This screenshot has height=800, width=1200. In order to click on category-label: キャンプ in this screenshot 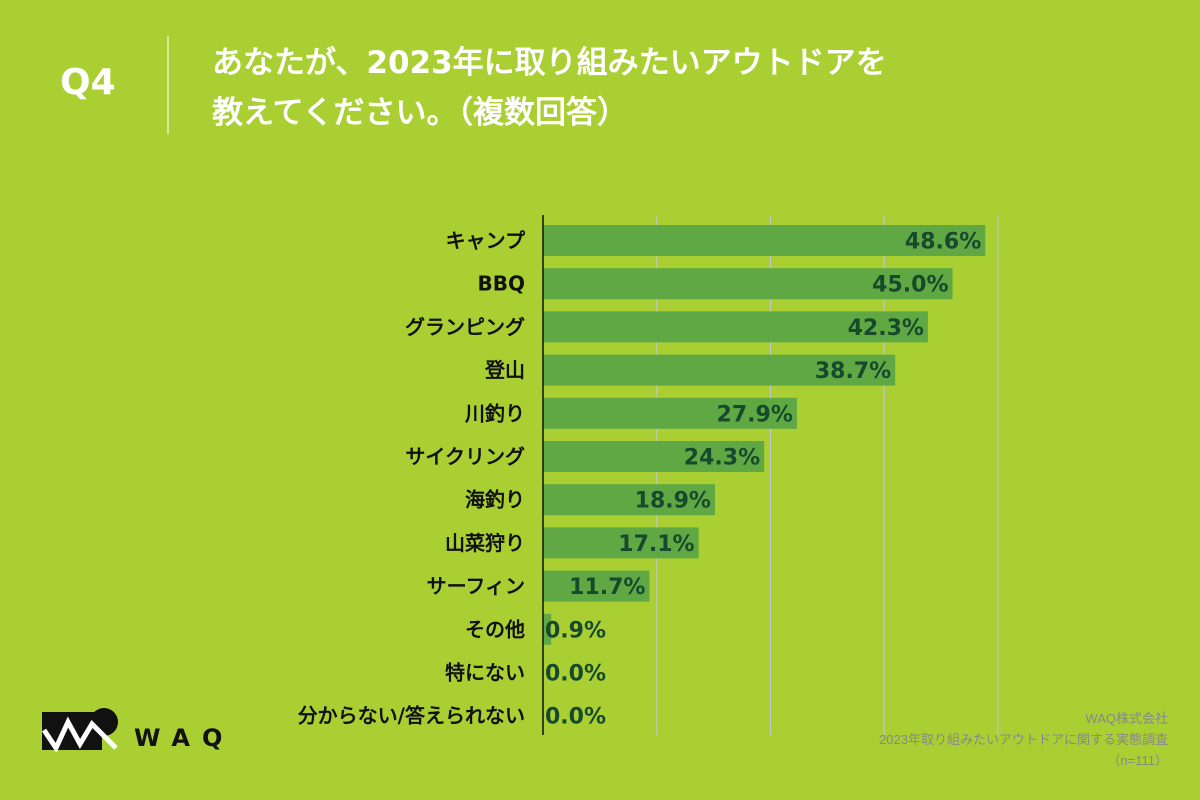, I will do `click(486, 241)`.